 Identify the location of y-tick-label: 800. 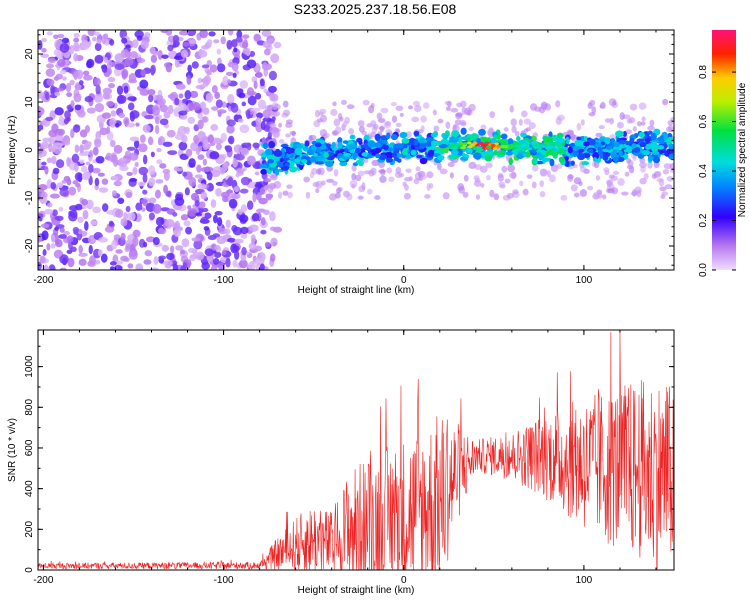
(29, 407).